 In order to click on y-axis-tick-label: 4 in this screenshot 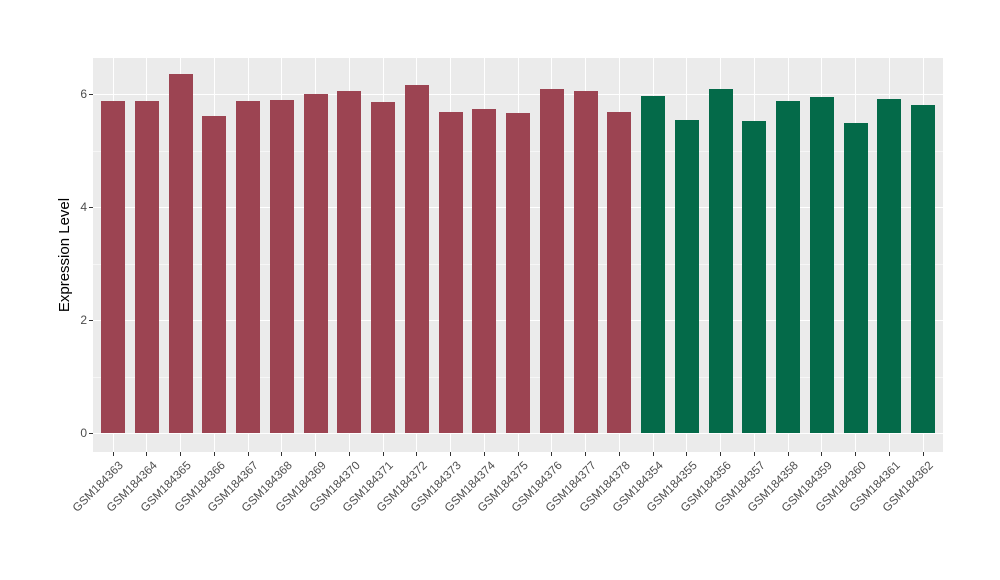, I will do `click(83, 207)`.